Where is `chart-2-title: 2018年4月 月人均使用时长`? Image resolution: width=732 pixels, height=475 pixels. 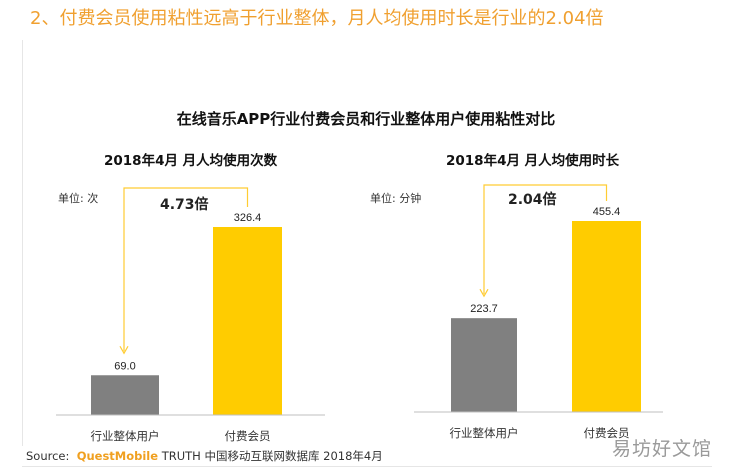
chart-2-title: 2018年4月 月人均使用时长 is located at coordinates (533, 161).